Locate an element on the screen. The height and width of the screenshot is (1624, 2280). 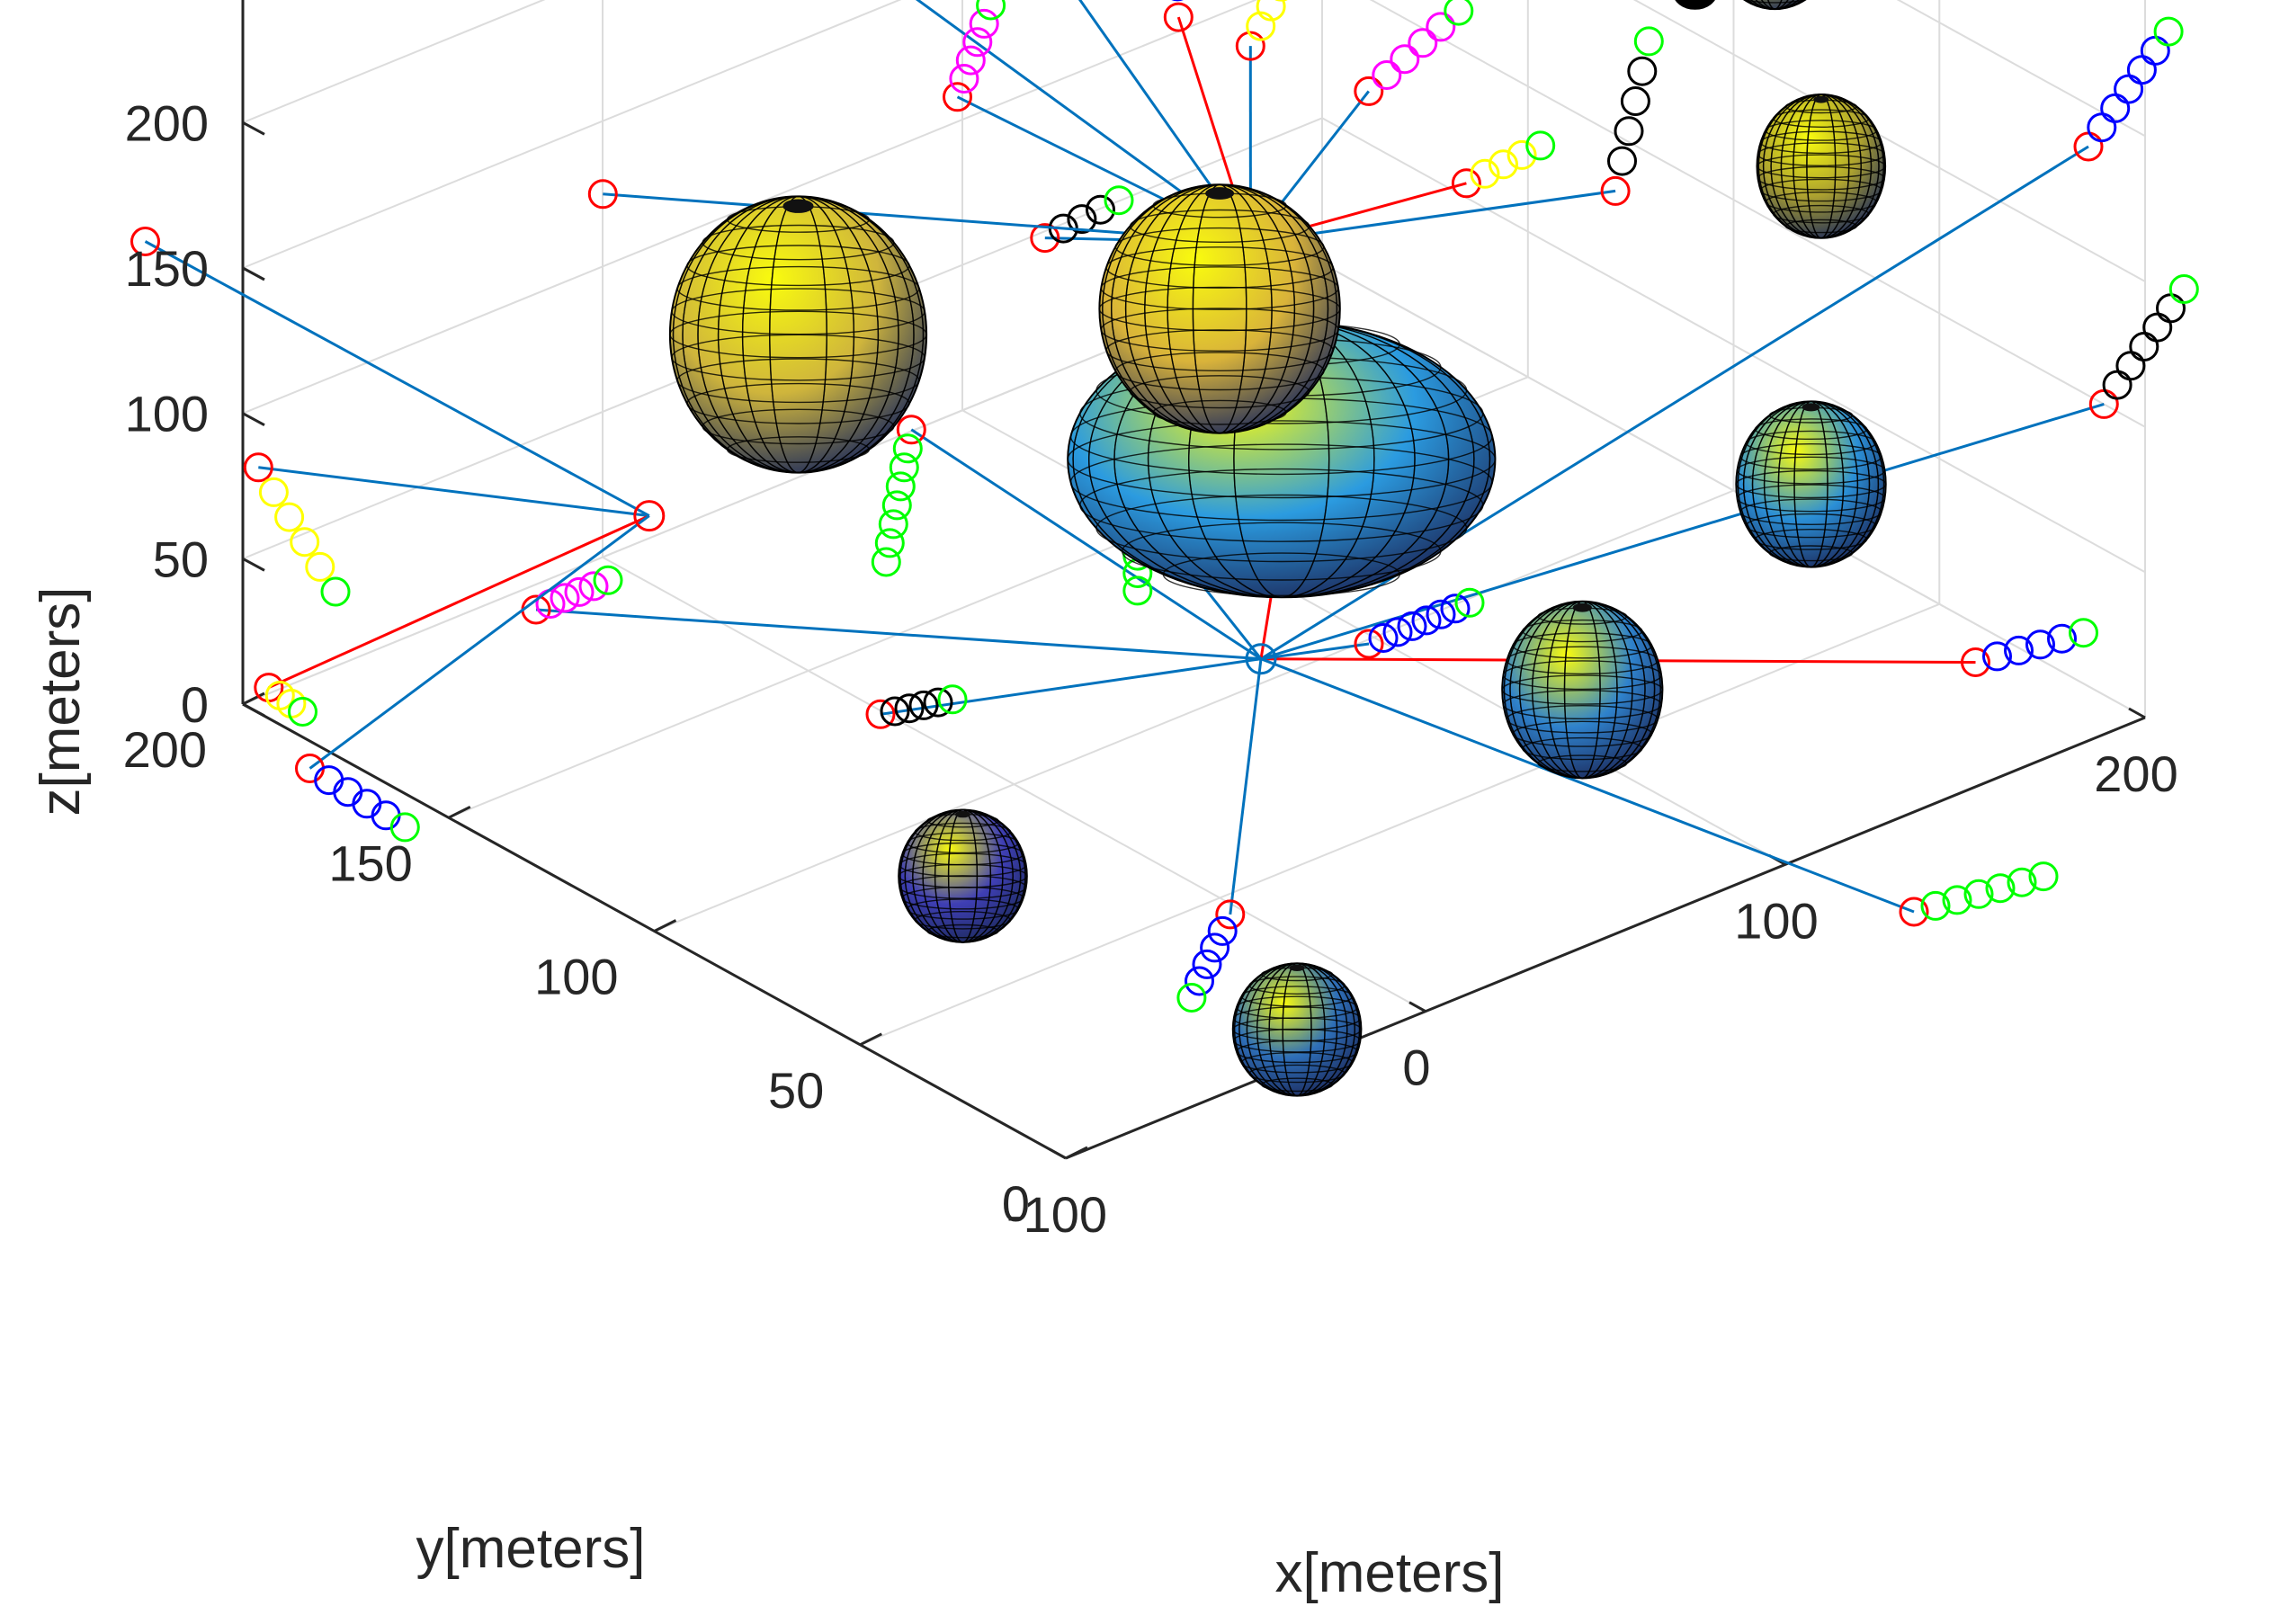
ellipsoid-surface is located at coordinates (1775, 5).